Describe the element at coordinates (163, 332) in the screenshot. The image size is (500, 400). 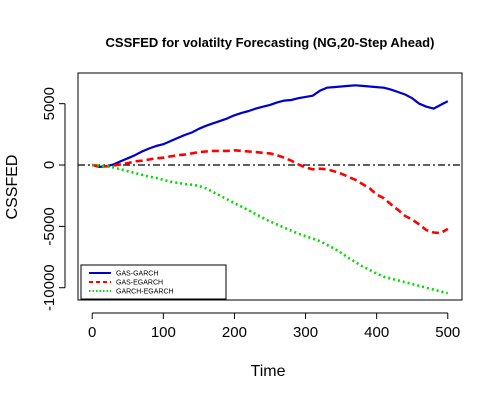
I see `x-tick-label: 100` at that location.